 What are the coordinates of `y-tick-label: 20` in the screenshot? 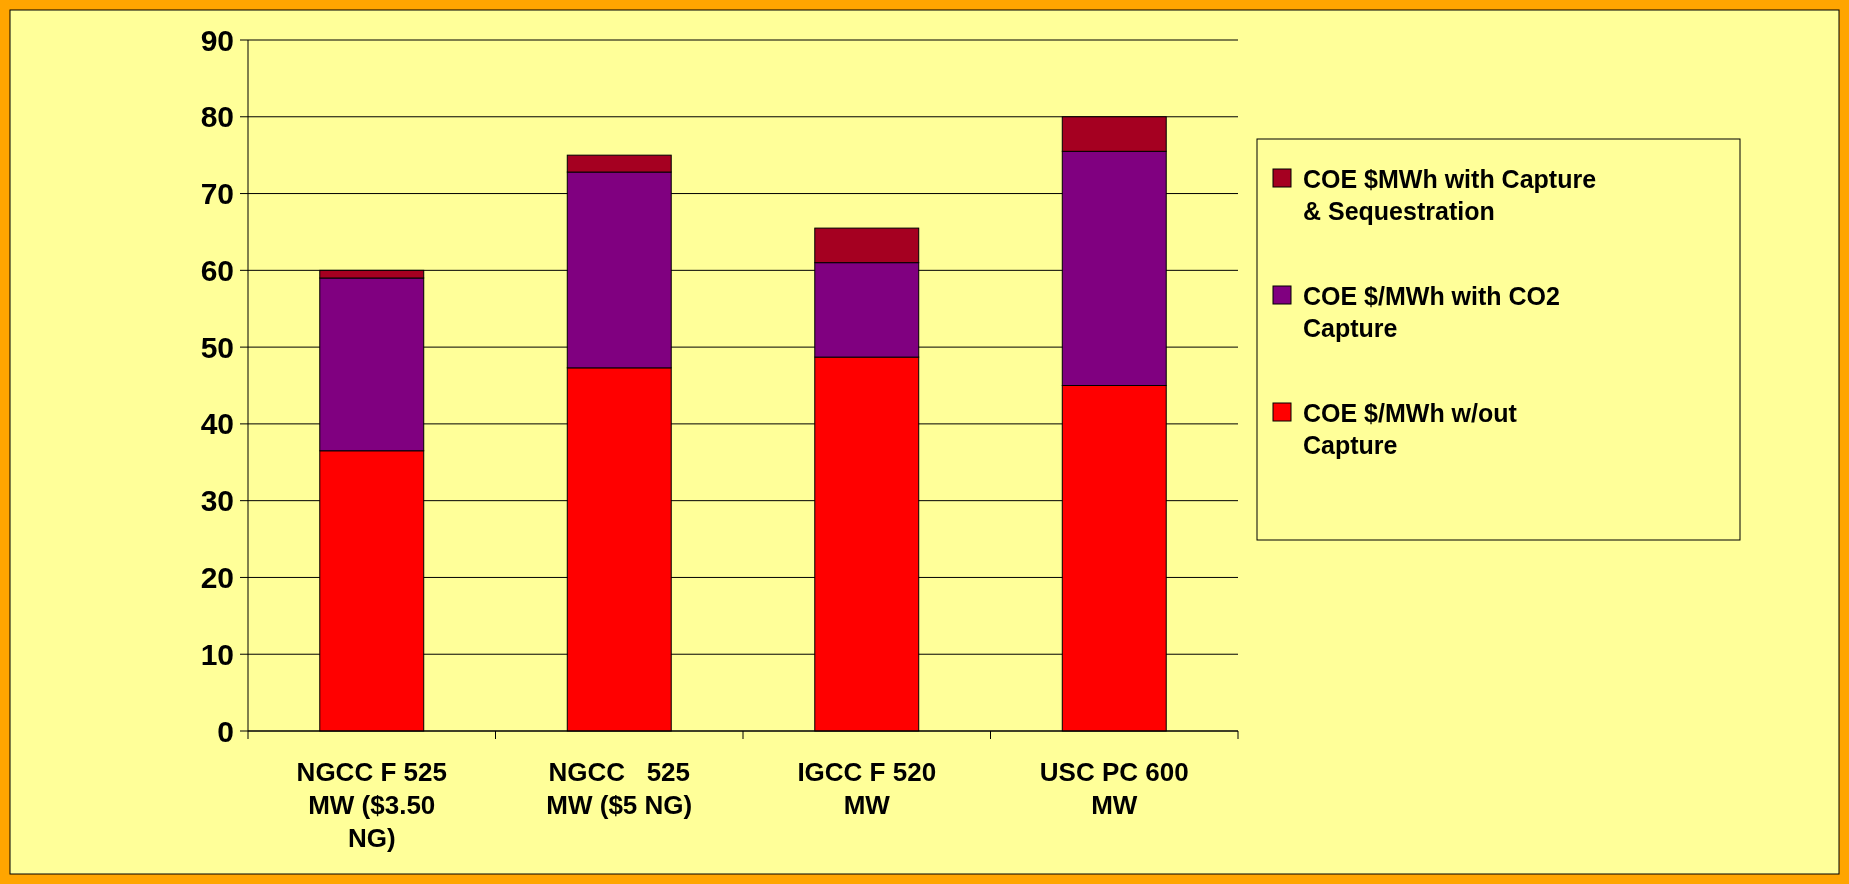 It's located at (217, 577).